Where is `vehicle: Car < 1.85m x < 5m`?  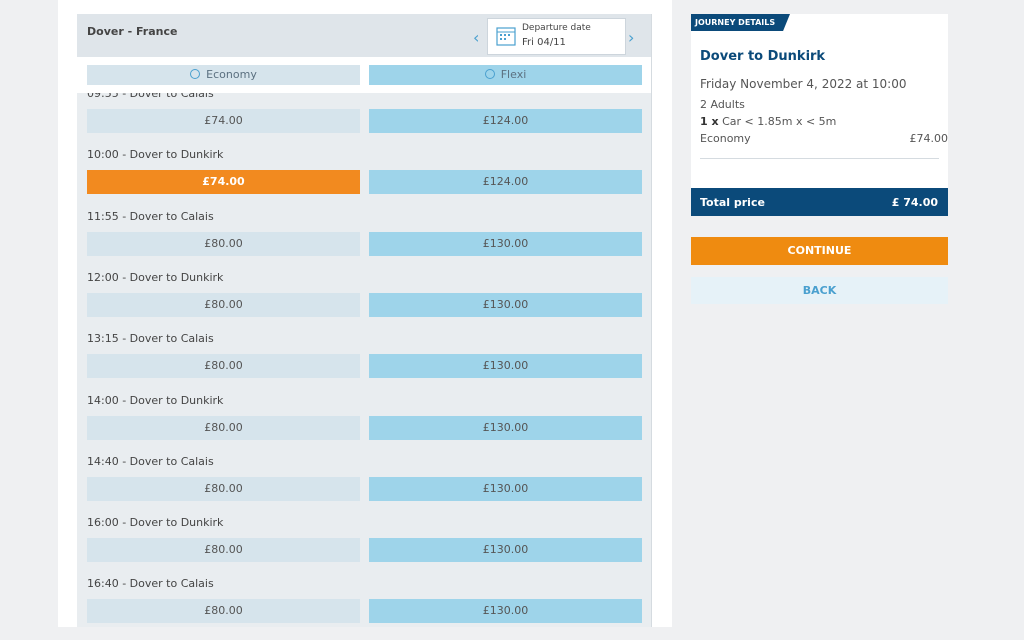 vehicle: Car < 1.85m x < 5m is located at coordinates (779, 121).